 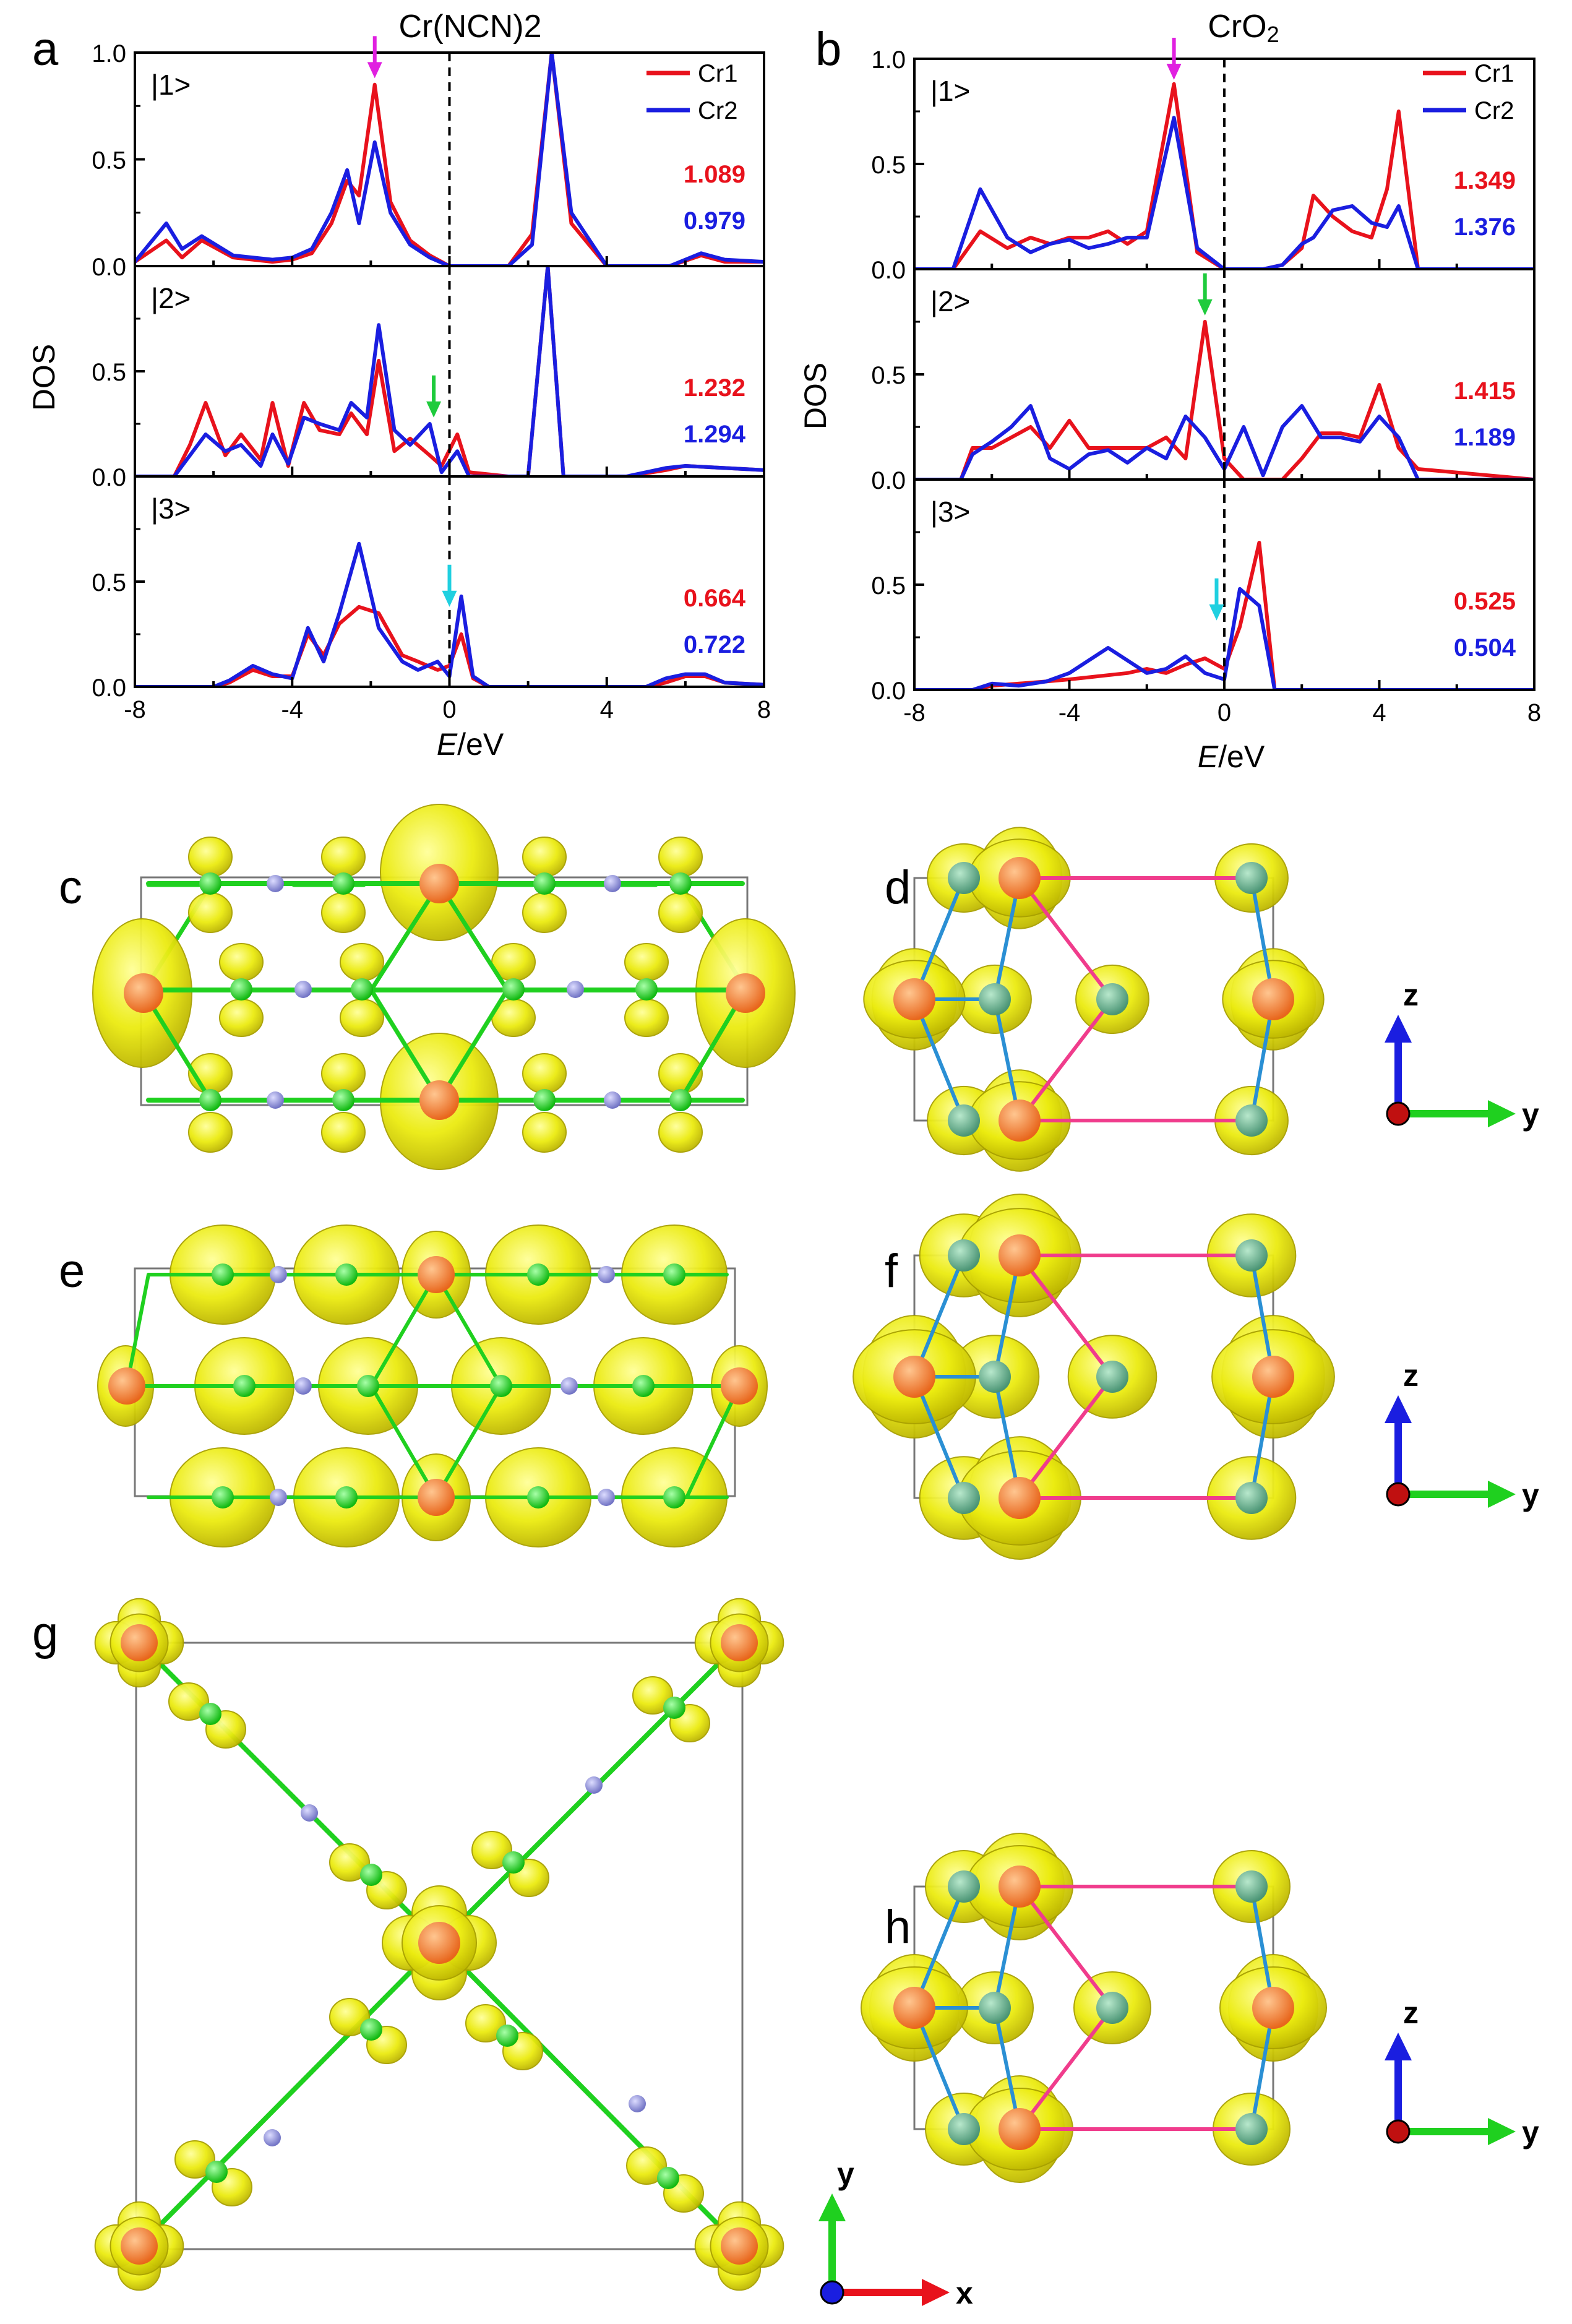 What do you see at coordinates (1485, 180) in the screenshot?
I see `occupation-cr1: 1.349` at bounding box center [1485, 180].